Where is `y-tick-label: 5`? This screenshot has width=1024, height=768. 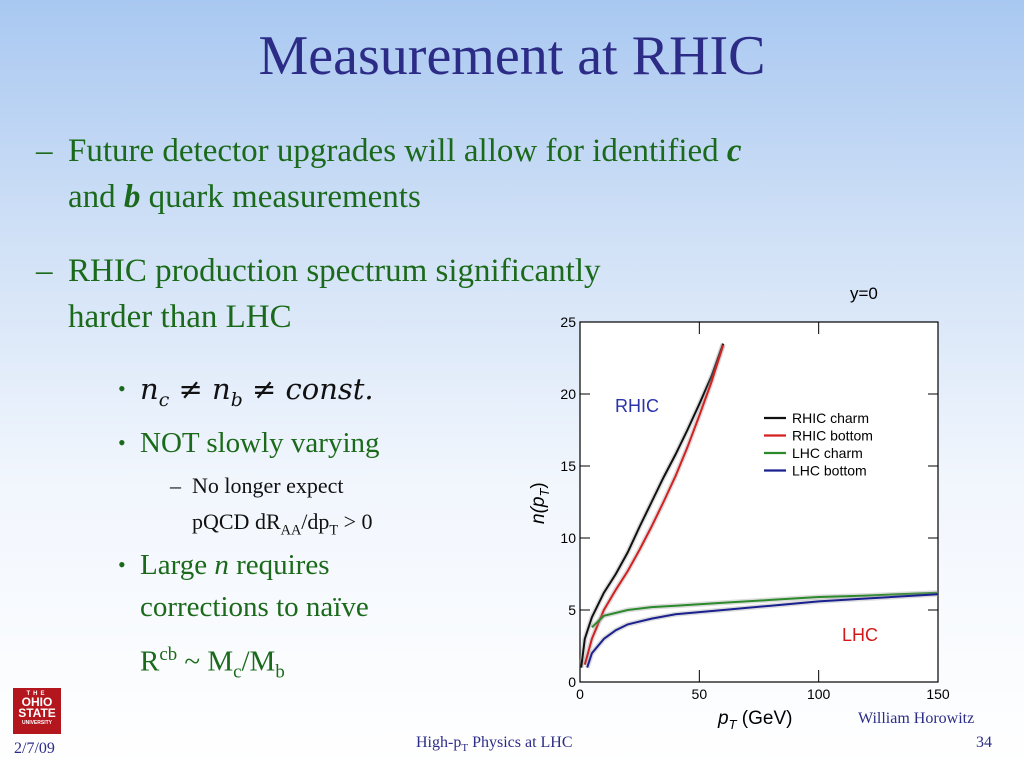 y-tick-label: 5 is located at coordinates (572, 610).